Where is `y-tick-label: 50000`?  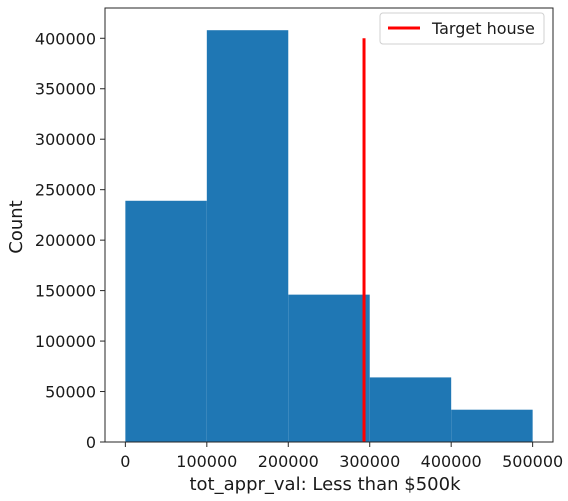 y-tick-label: 50000 is located at coordinates (70, 392).